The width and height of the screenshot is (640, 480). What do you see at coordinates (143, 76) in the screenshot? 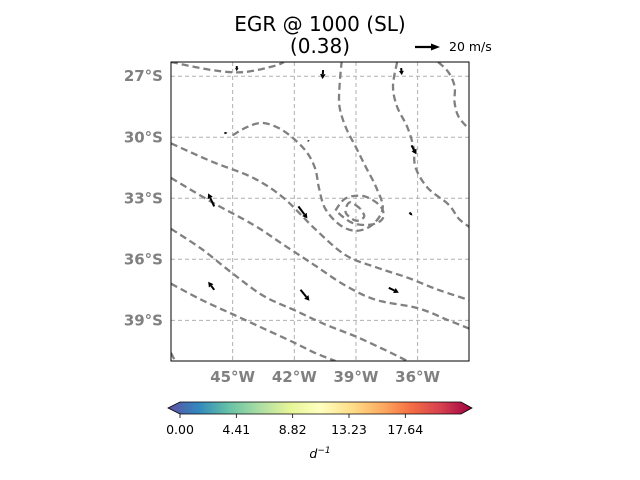
I see `y-tick-label: 27°S` at bounding box center [143, 76].